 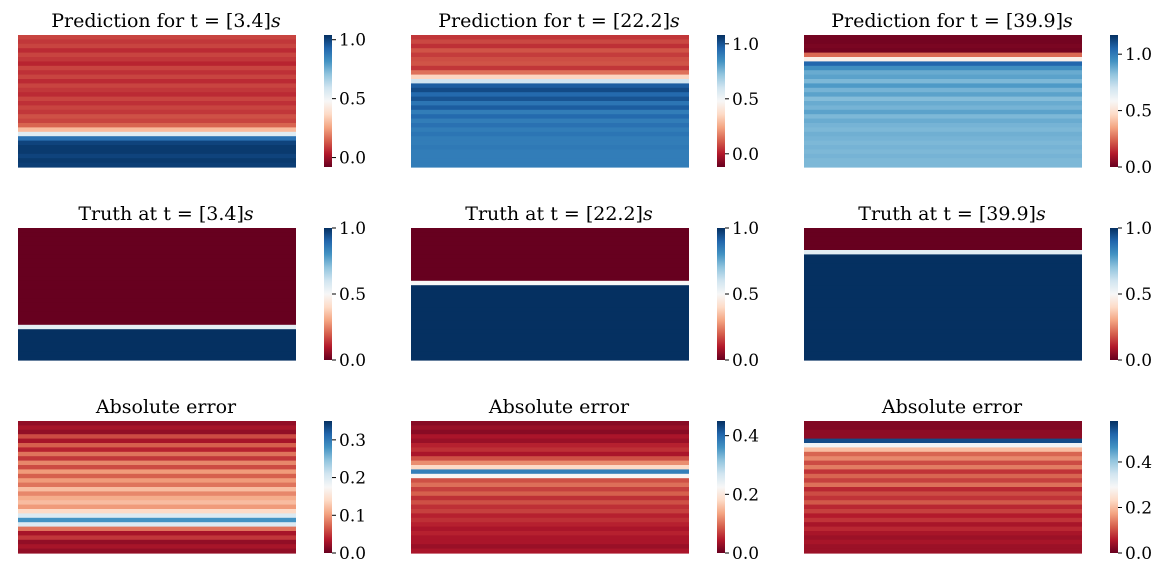 What do you see at coordinates (745, 100) in the screenshot?
I see `colorbar-tick-label: 0.5` at bounding box center [745, 100].